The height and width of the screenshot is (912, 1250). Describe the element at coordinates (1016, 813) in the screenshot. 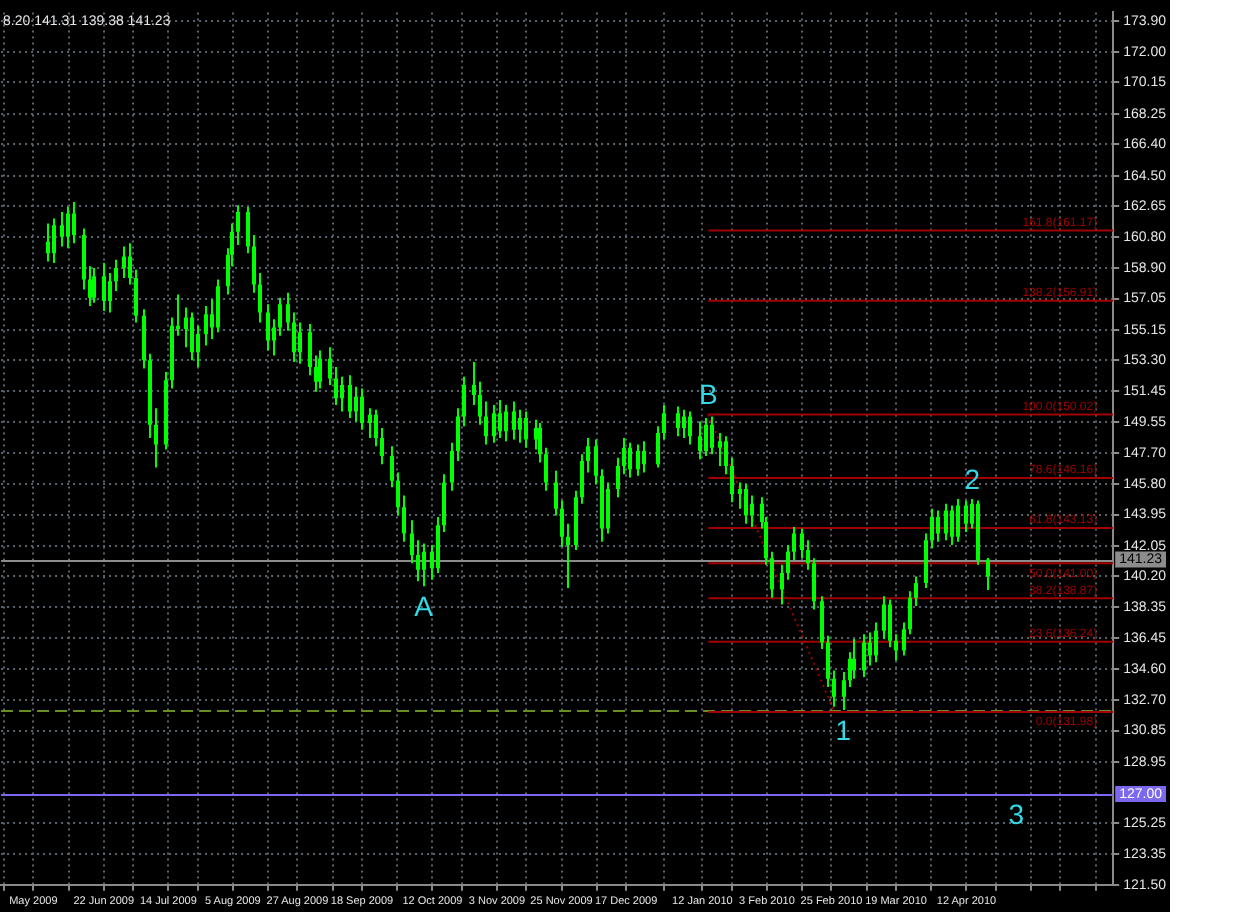

I see `annotation: 3` at that location.